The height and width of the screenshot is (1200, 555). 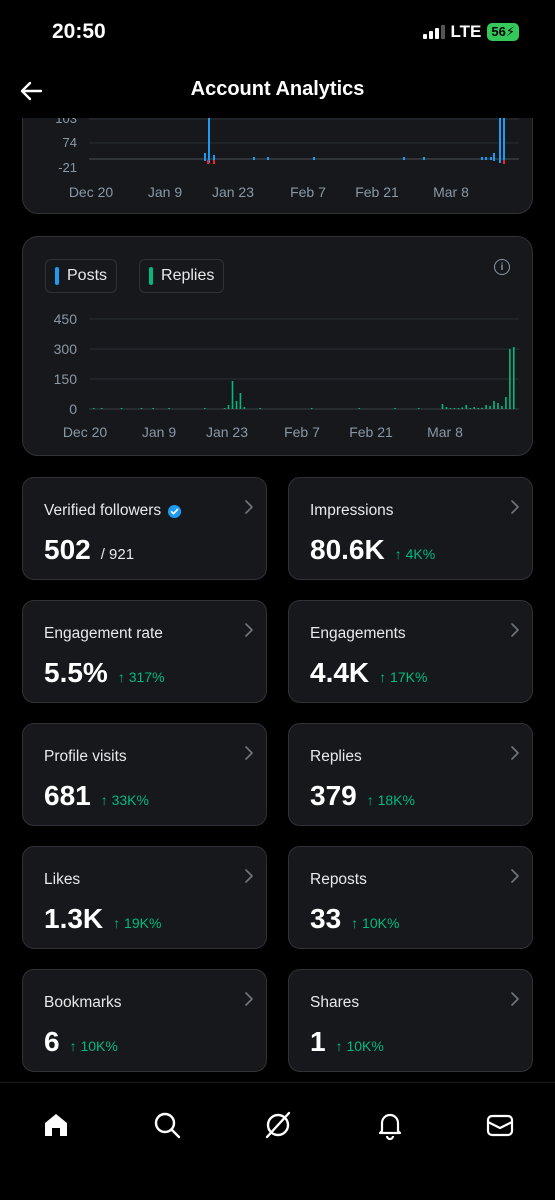 What do you see at coordinates (62, 880) in the screenshot?
I see `metric-label: Likes` at bounding box center [62, 880].